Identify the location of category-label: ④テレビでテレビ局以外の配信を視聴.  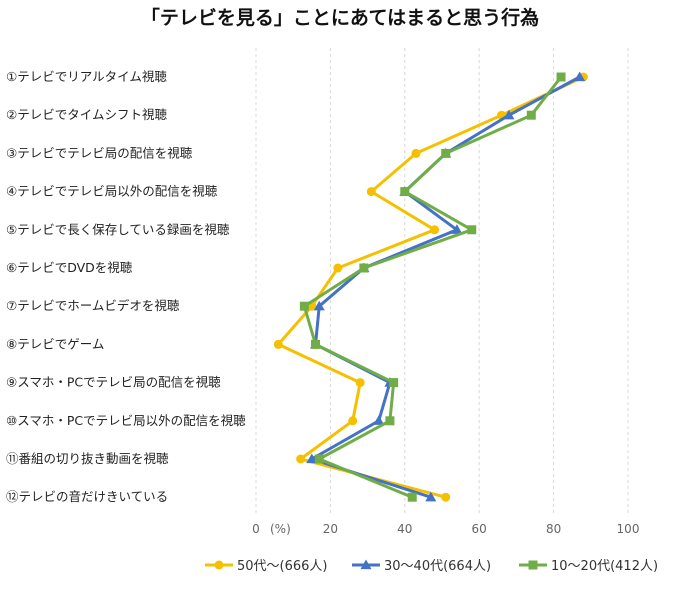
(112, 191).